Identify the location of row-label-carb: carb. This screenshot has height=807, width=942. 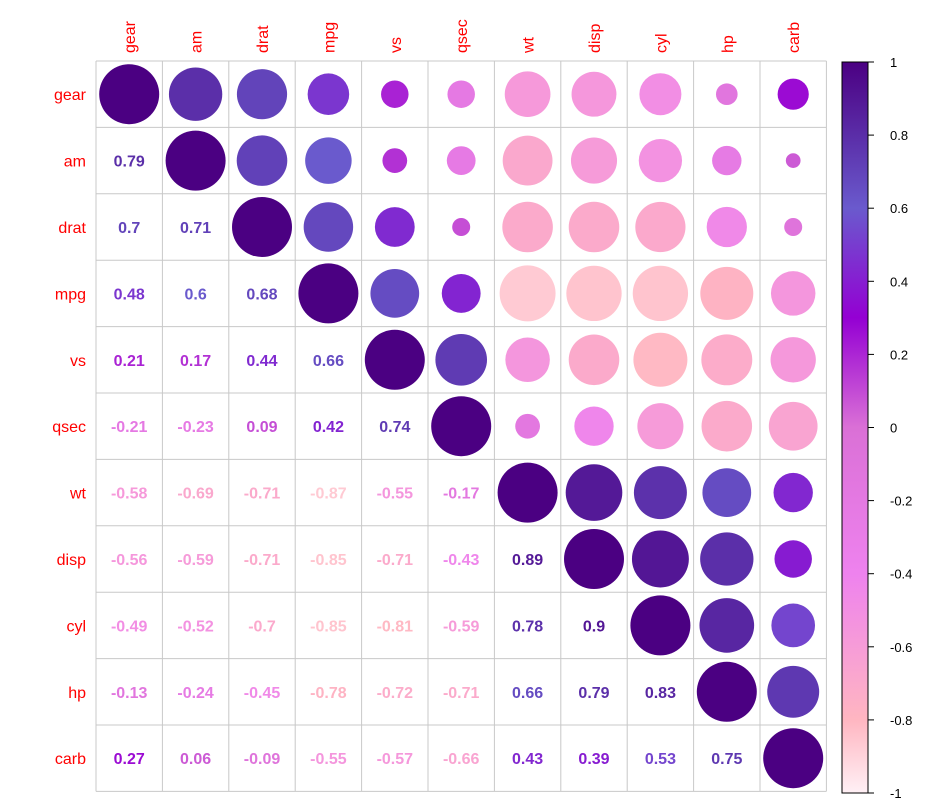
(70, 759).